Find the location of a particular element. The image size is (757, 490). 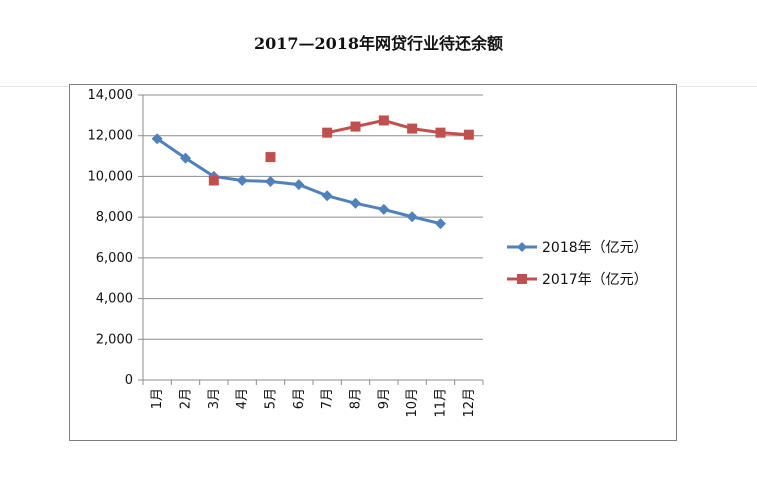

legend-entry-1: 2018年（亿元） is located at coordinates (577, 248).